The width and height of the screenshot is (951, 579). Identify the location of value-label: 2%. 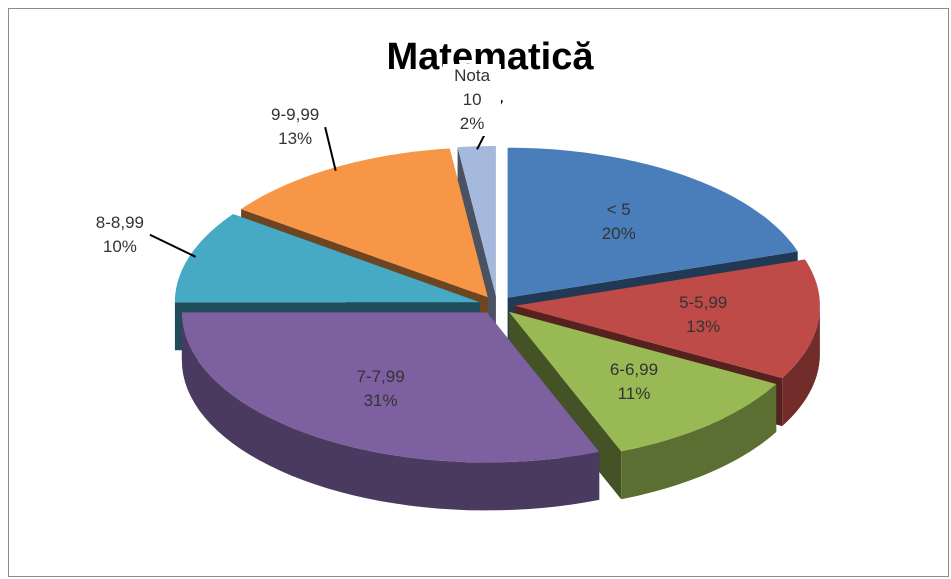
(472, 124).